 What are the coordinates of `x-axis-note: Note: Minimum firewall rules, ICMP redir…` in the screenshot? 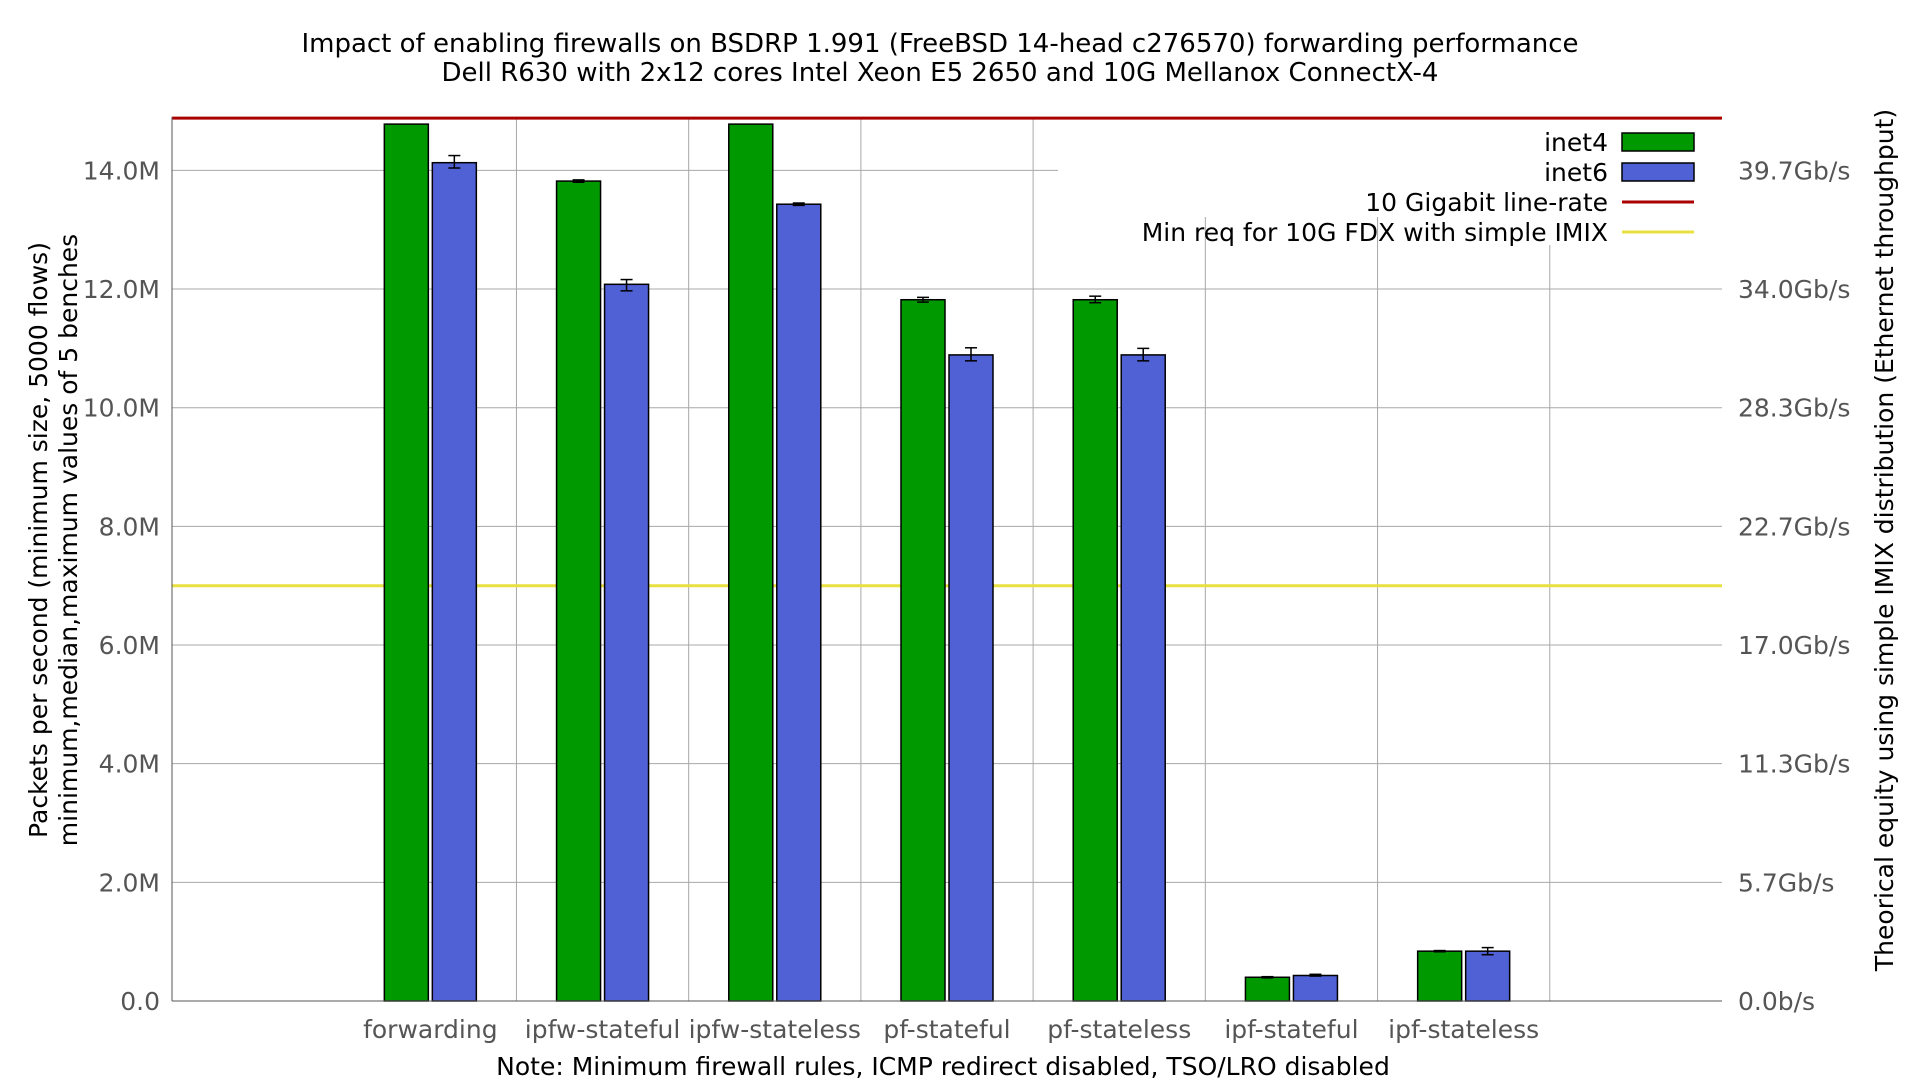 It's located at (943, 1066).